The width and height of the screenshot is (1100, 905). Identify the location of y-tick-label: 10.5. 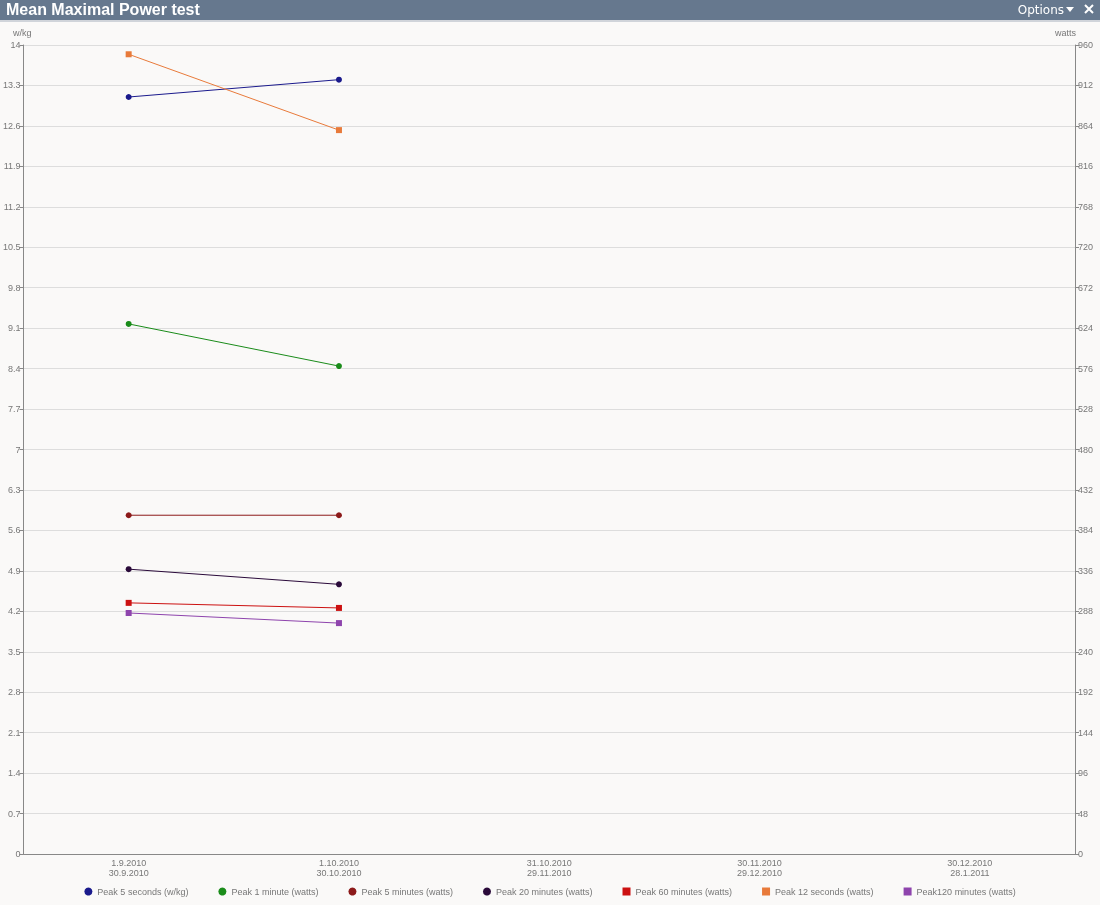
(11, 247).